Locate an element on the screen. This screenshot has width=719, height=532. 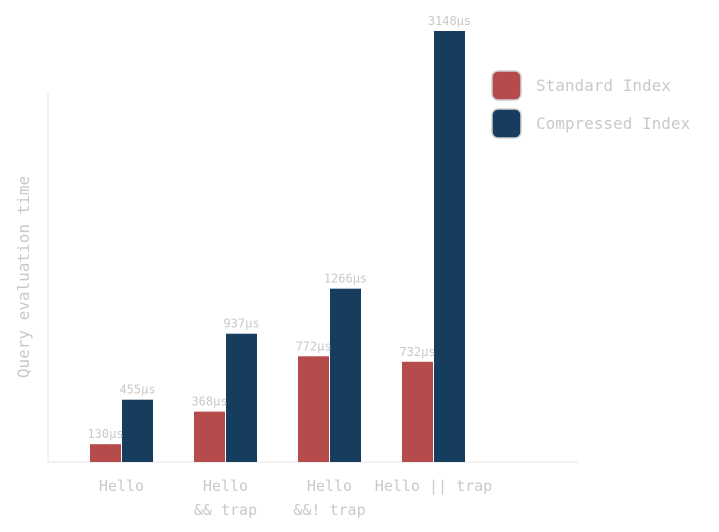
data-label: 772μs is located at coordinates (313, 346).